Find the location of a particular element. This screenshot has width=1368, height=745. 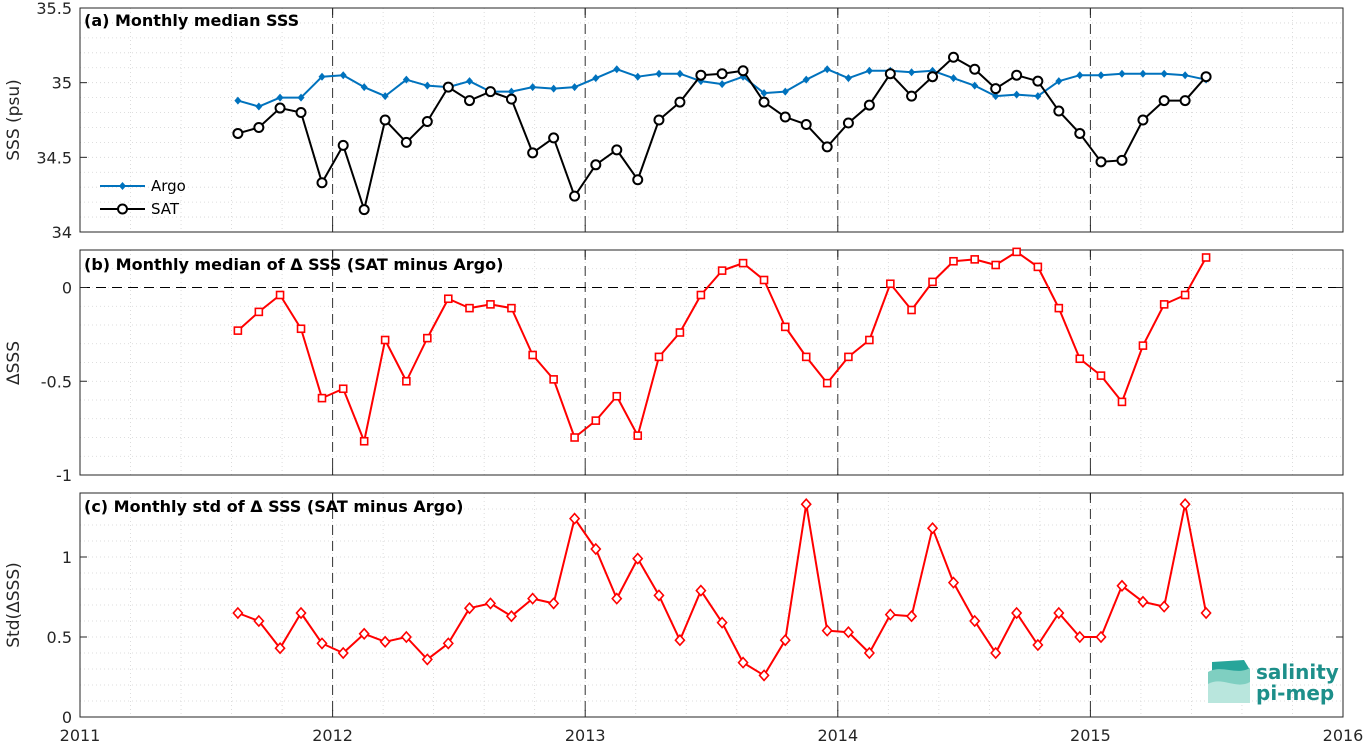

x-tick-label: 2015 is located at coordinates (1090, 735).